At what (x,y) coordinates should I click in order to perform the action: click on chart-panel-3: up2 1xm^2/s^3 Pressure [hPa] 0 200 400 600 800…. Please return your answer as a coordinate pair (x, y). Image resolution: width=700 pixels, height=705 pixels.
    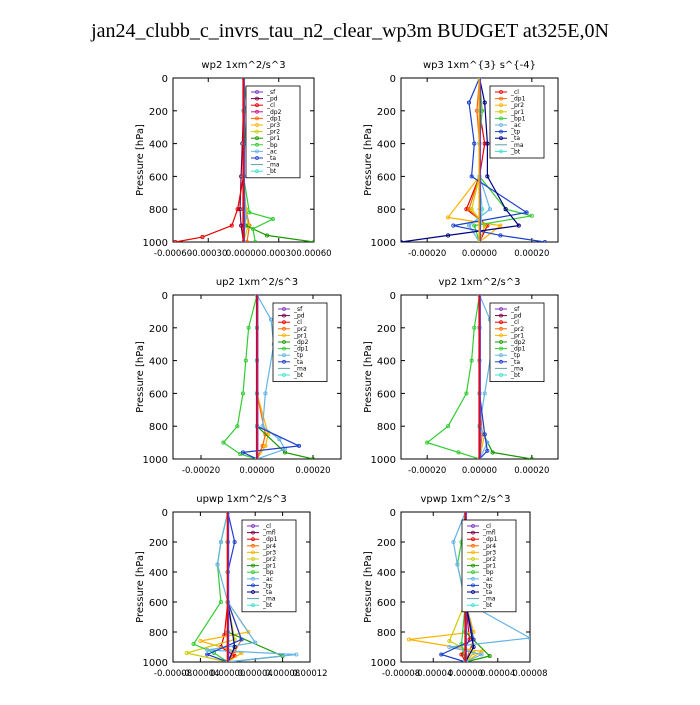
    Looking at the image, I should click on (238, 376).